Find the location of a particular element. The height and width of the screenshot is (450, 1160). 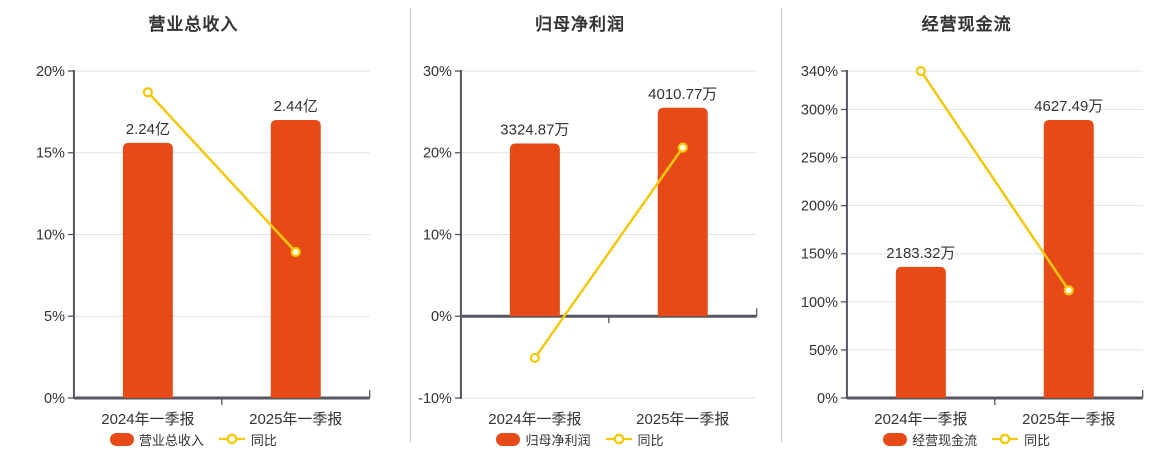

chart-legend: 归母净利润 同比 is located at coordinates (580, 439).